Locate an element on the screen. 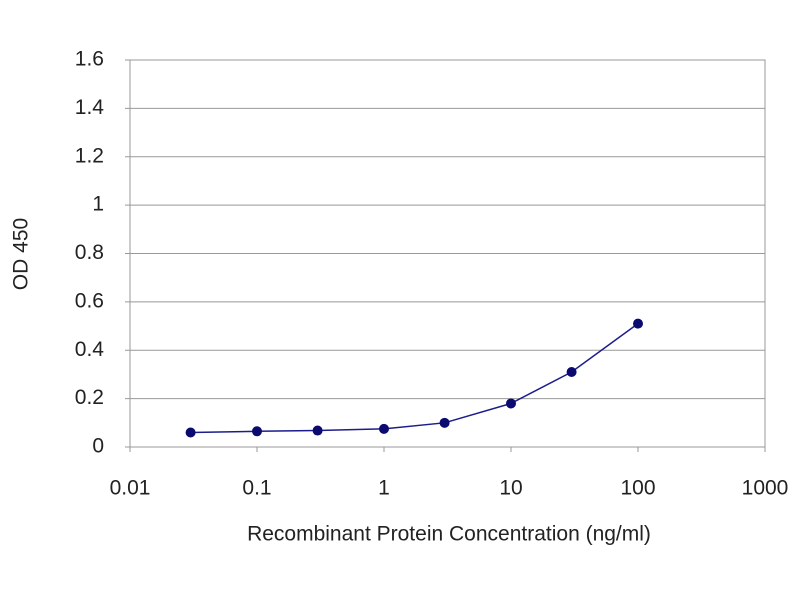 The height and width of the screenshot is (605, 800). y-tick-label: 1.2 is located at coordinates (89, 155).